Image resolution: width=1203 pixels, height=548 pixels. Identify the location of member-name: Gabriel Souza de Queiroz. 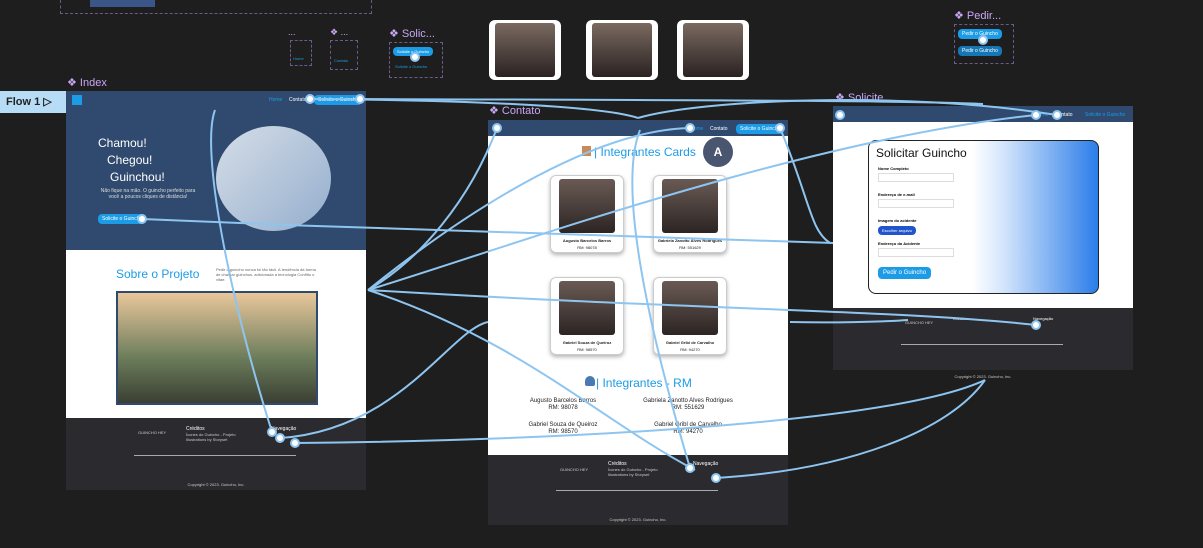
(587, 342).